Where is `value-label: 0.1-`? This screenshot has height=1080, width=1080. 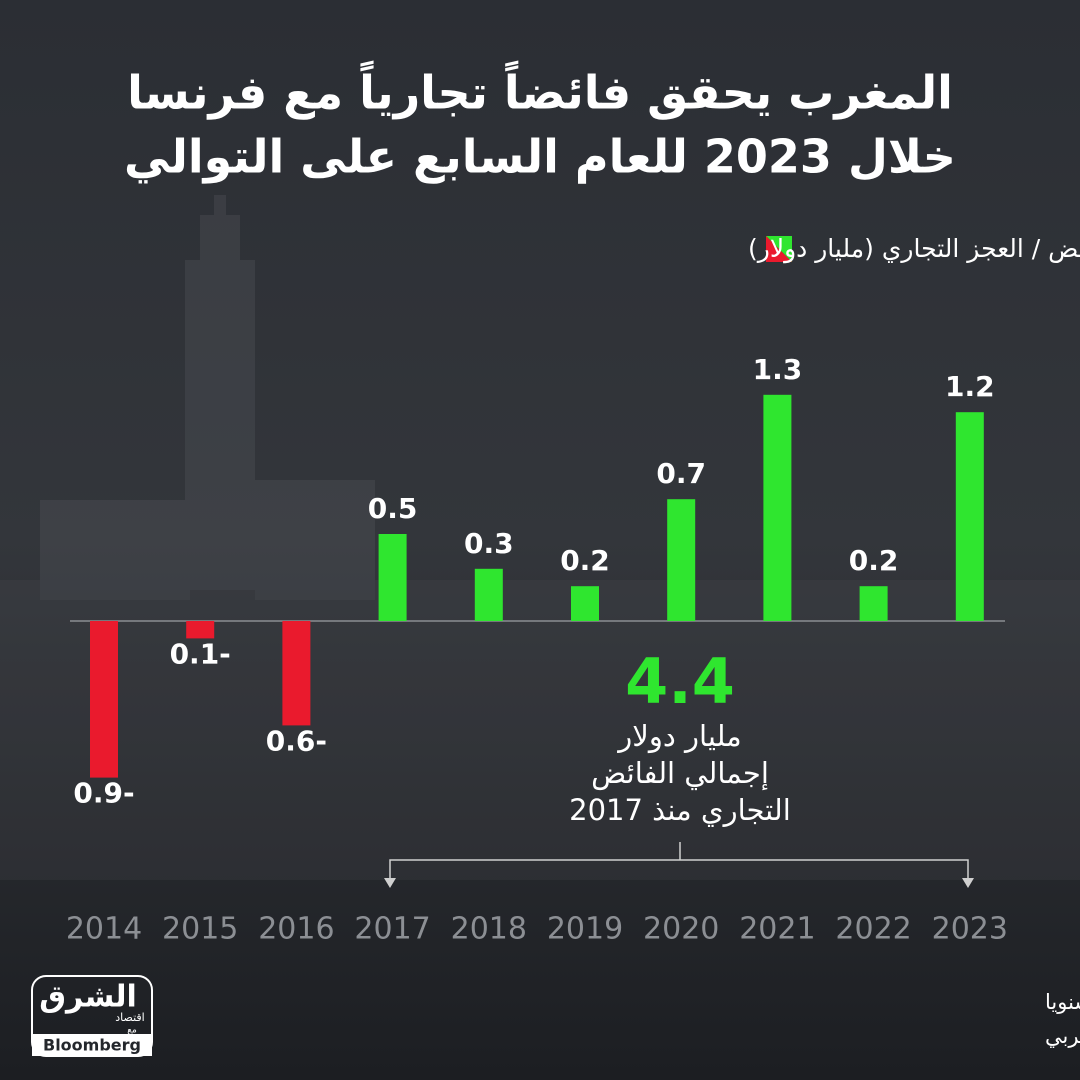
value-label: 0.1- is located at coordinates (200, 653).